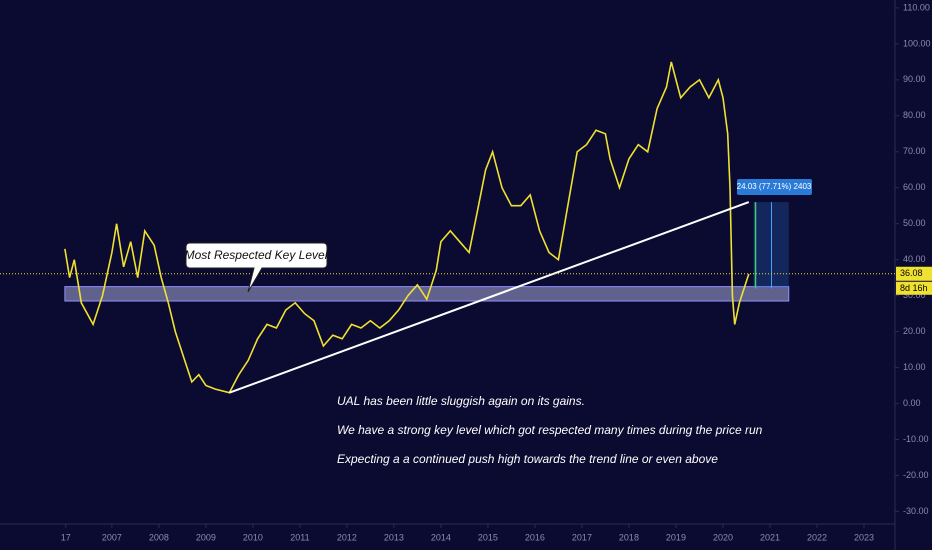 This screenshot has height=550, width=932. What do you see at coordinates (488, 537) in the screenshot?
I see `x-tick-label: 2015` at bounding box center [488, 537].